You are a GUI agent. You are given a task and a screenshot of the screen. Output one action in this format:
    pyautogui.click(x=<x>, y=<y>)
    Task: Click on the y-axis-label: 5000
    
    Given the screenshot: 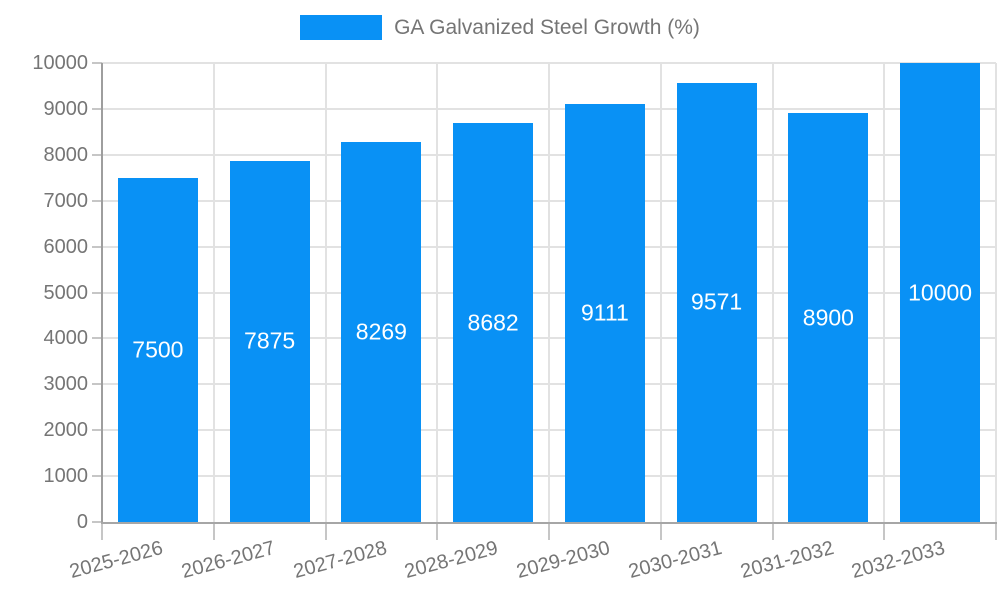 What is the action you would take?
    pyautogui.click(x=66, y=292)
    